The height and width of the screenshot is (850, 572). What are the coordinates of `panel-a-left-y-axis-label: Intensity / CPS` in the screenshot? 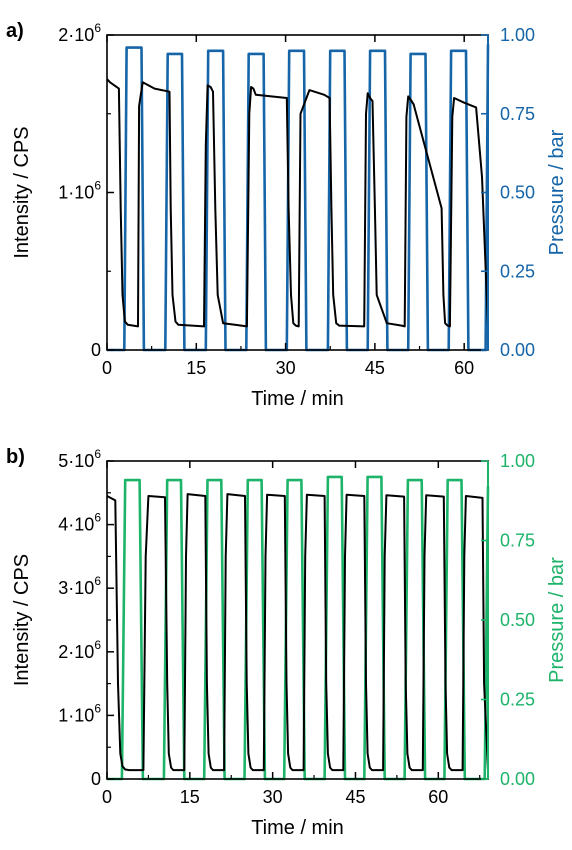 It's located at (22, 192).